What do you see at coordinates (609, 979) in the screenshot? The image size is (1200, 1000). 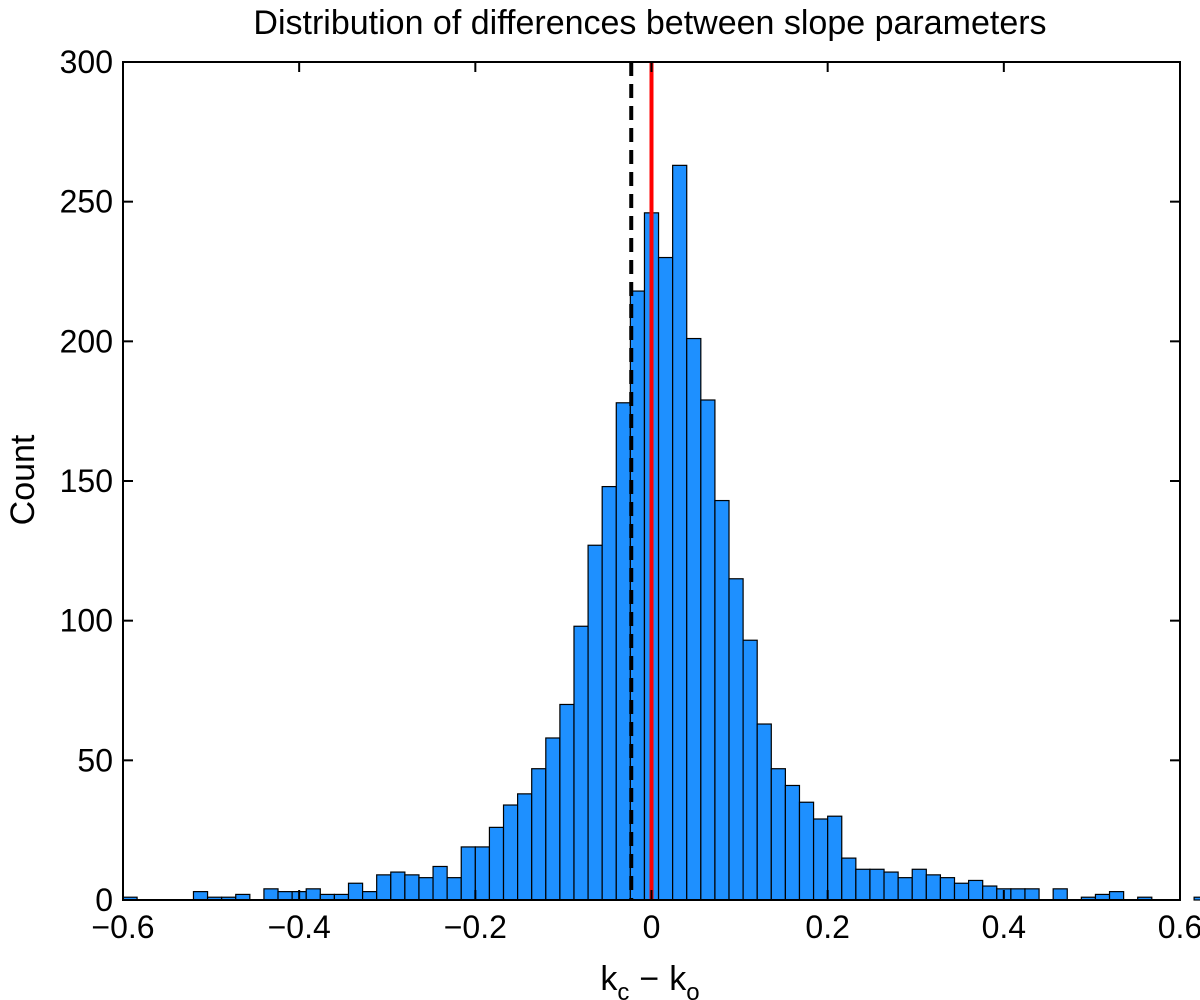 I see `x-label-k1: k` at bounding box center [609, 979].